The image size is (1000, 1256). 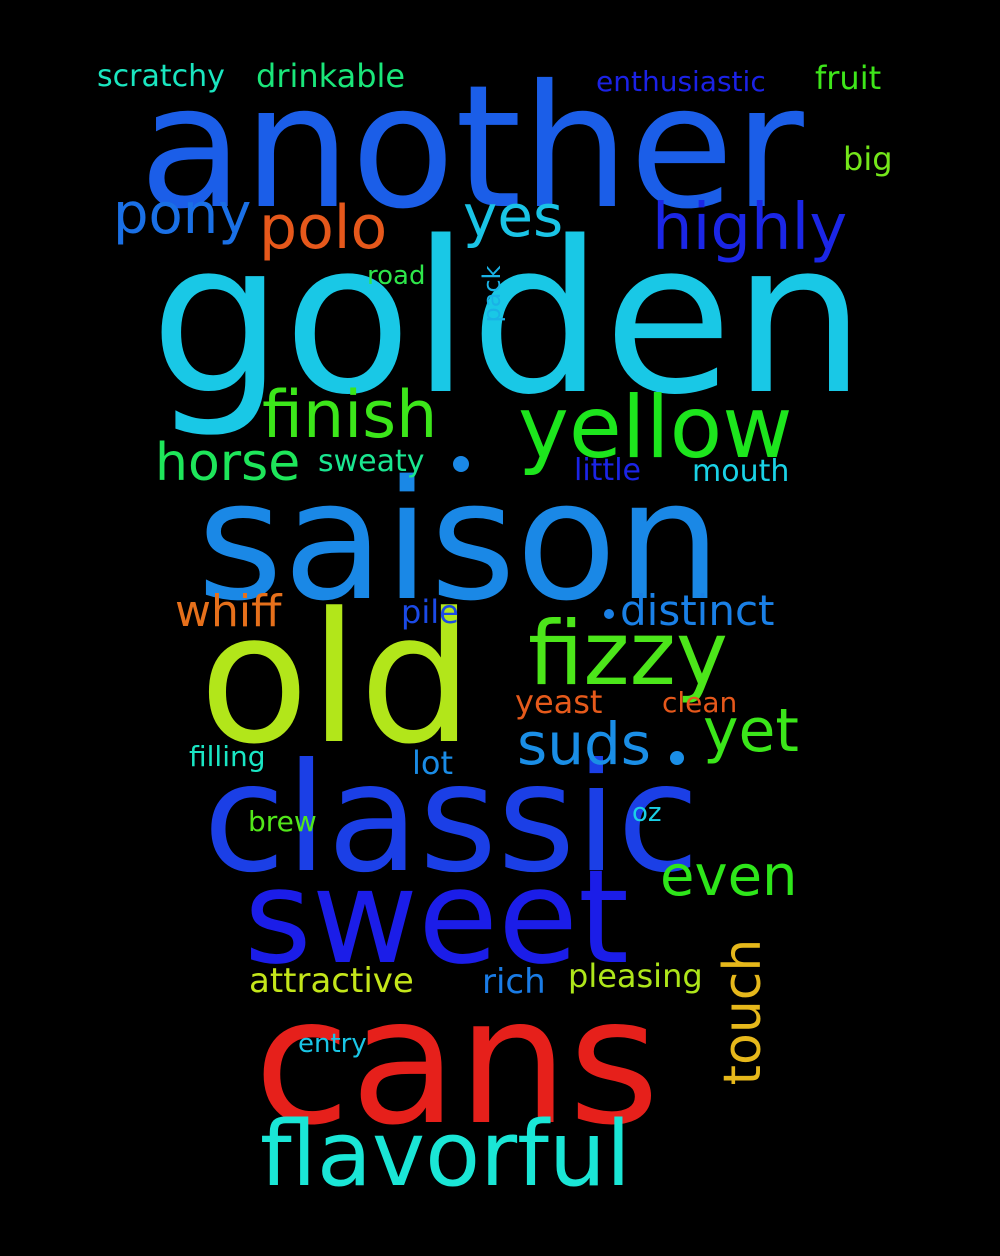 I want to click on word-classic: classic, so click(x=451, y=819).